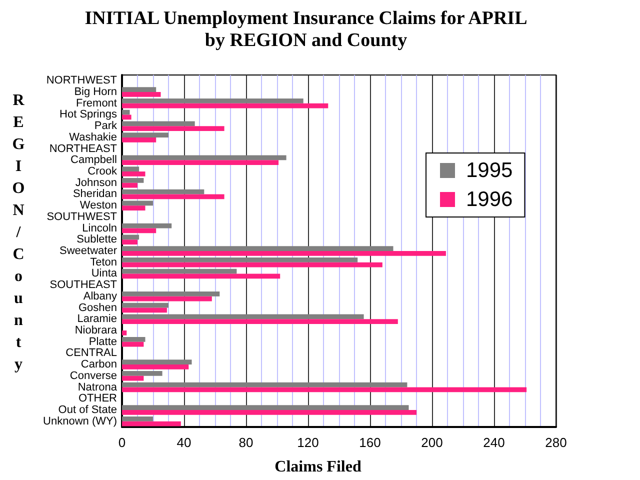 The width and height of the screenshot is (640, 480). What do you see at coordinates (89, 251) in the screenshot?
I see `y-tick-label: Sweetwater` at bounding box center [89, 251].